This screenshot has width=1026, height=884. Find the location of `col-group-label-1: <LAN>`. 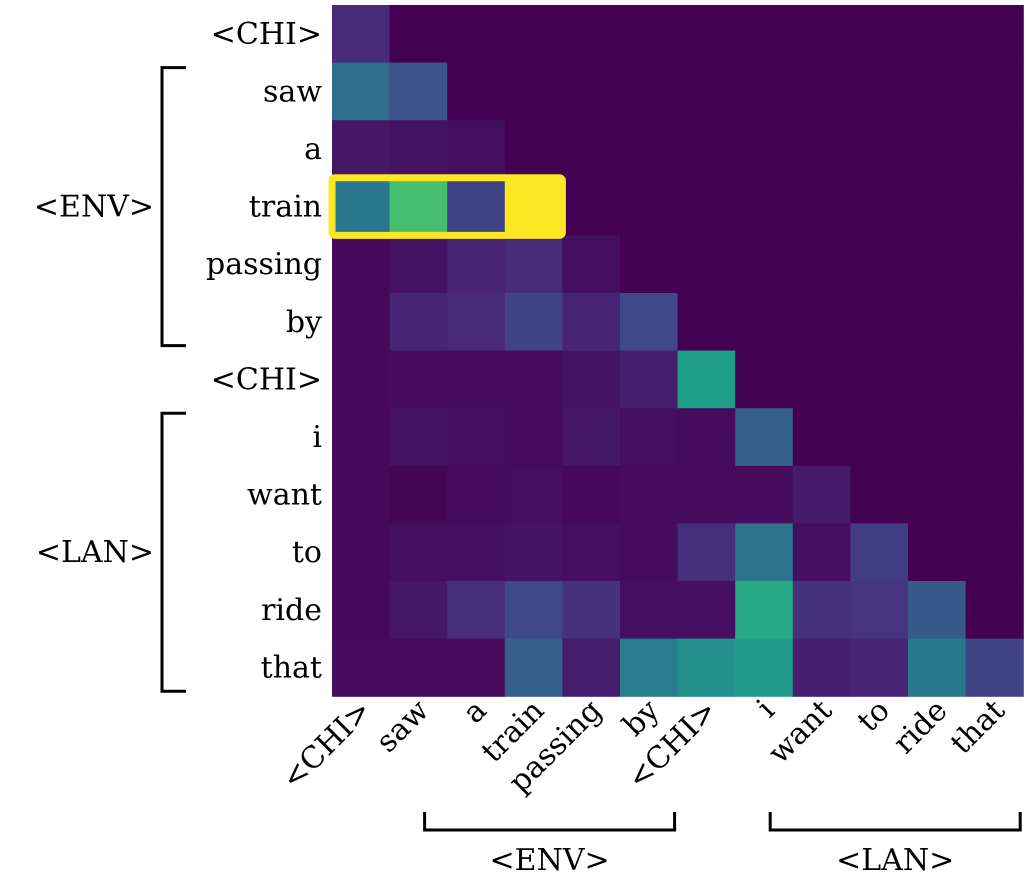

col-group-label-1: <LAN> is located at coordinates (895, 860).